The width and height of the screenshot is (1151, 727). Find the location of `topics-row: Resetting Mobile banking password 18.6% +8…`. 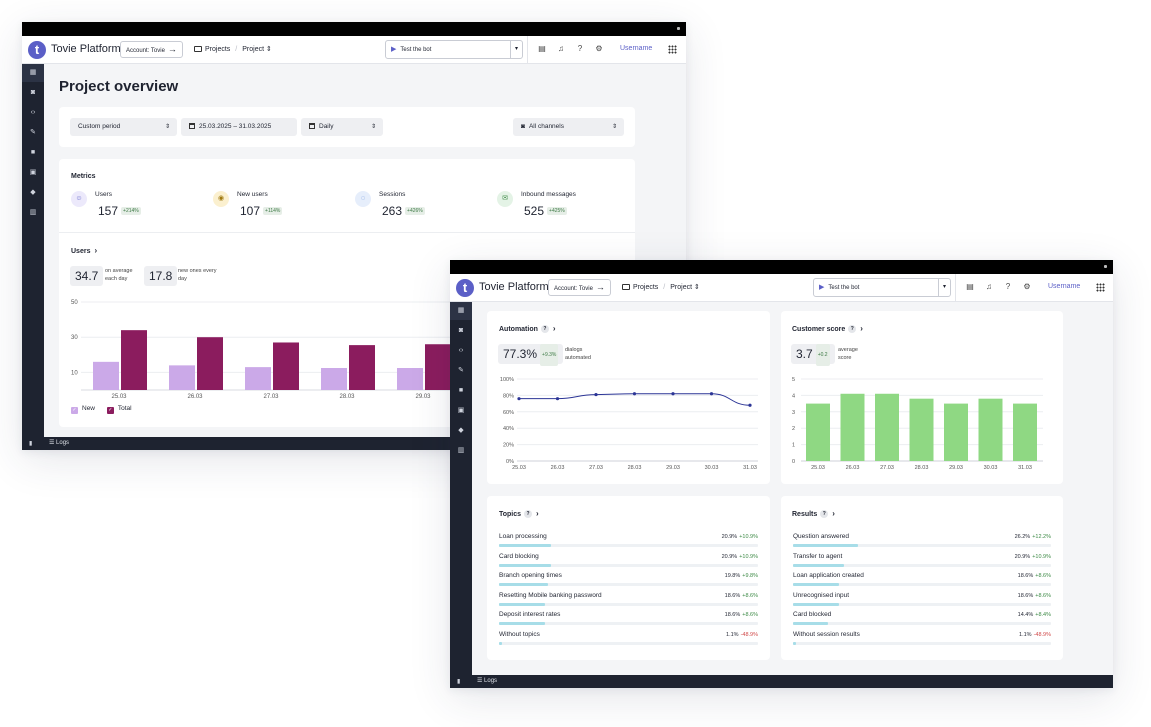

topics-row: Resetting Mobile banking password 18.6% +8… is located at coordinates (628, 601).